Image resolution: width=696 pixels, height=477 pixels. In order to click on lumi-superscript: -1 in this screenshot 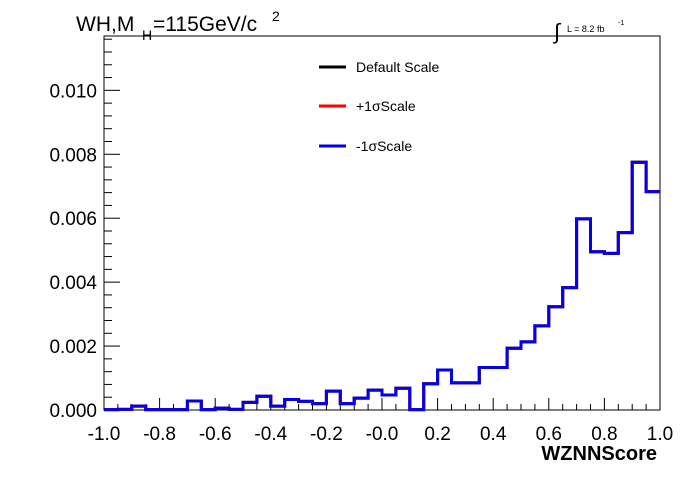, I will do `click(621, 23)`.